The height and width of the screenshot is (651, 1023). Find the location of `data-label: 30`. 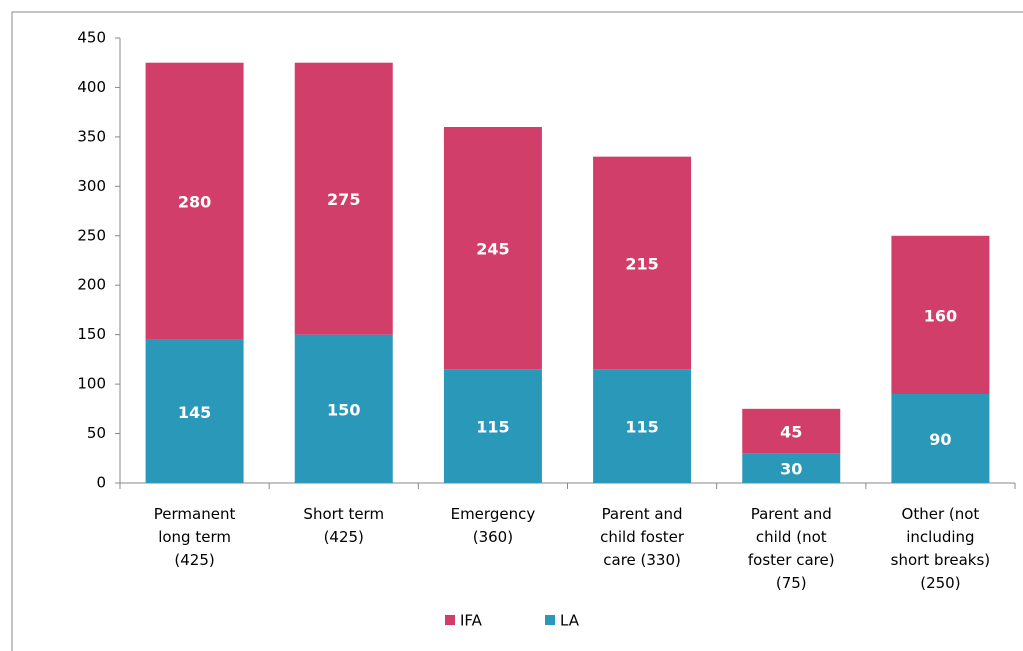

data-label: 30 is located at coordinates (791, 469).